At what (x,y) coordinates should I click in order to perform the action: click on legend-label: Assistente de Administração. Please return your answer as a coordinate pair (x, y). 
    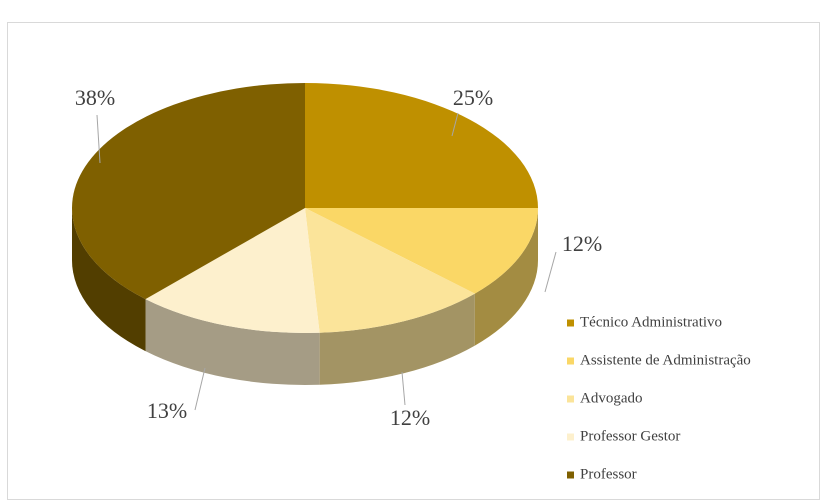
    Looking at the image, I should click on (665, 360).